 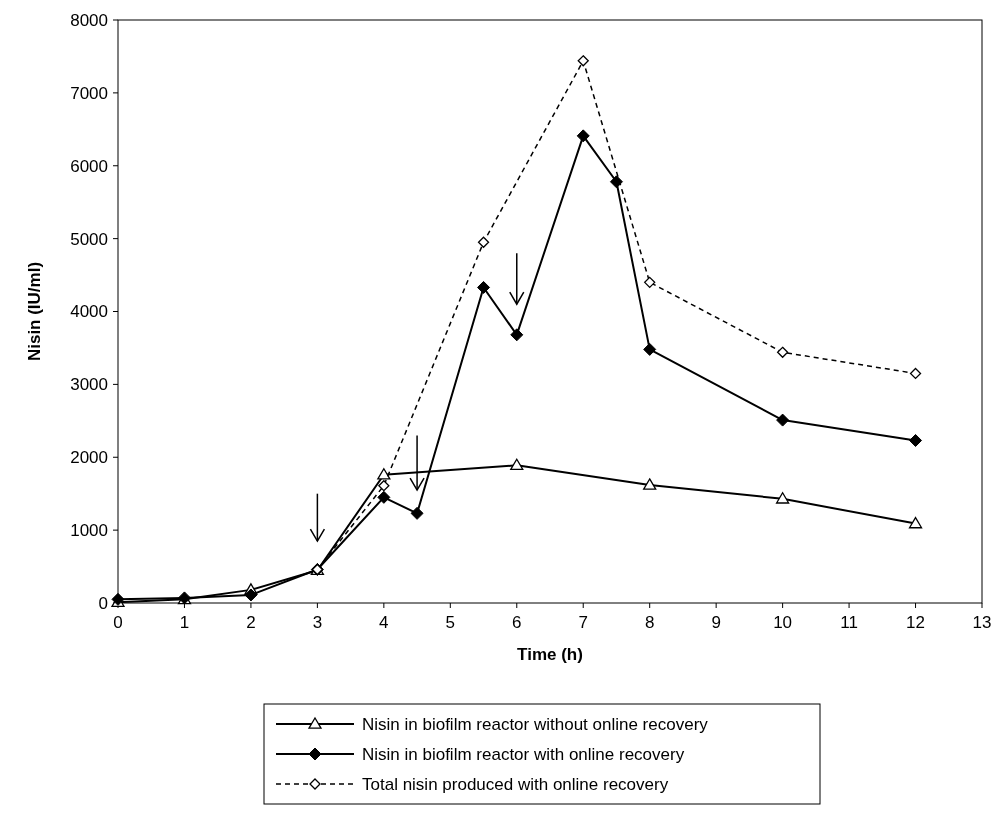 What do you see at coordinates (849, 622) in the screenshot?
I see `x-tick-label: 11` at bounding box center [849, 622].